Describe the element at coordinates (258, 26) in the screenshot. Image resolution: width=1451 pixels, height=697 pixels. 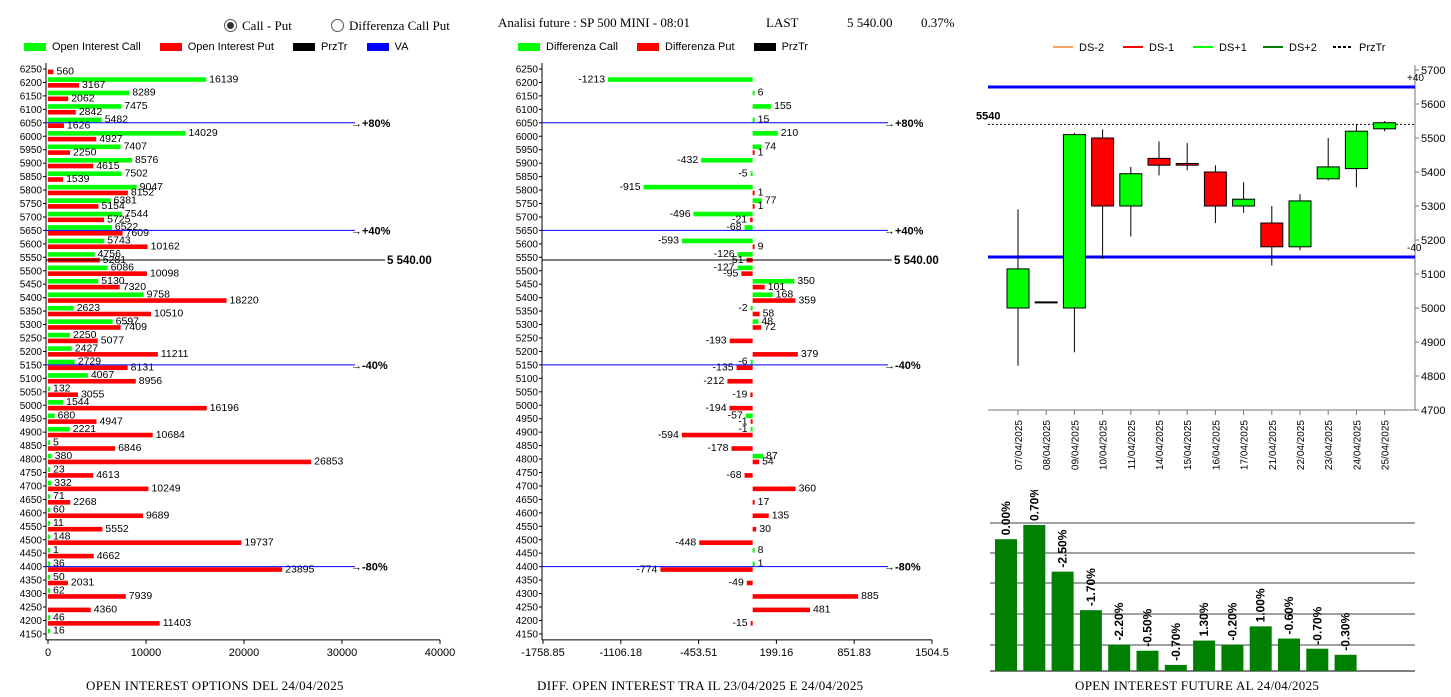
I see `radio-call-put: Call - Put` at that location.